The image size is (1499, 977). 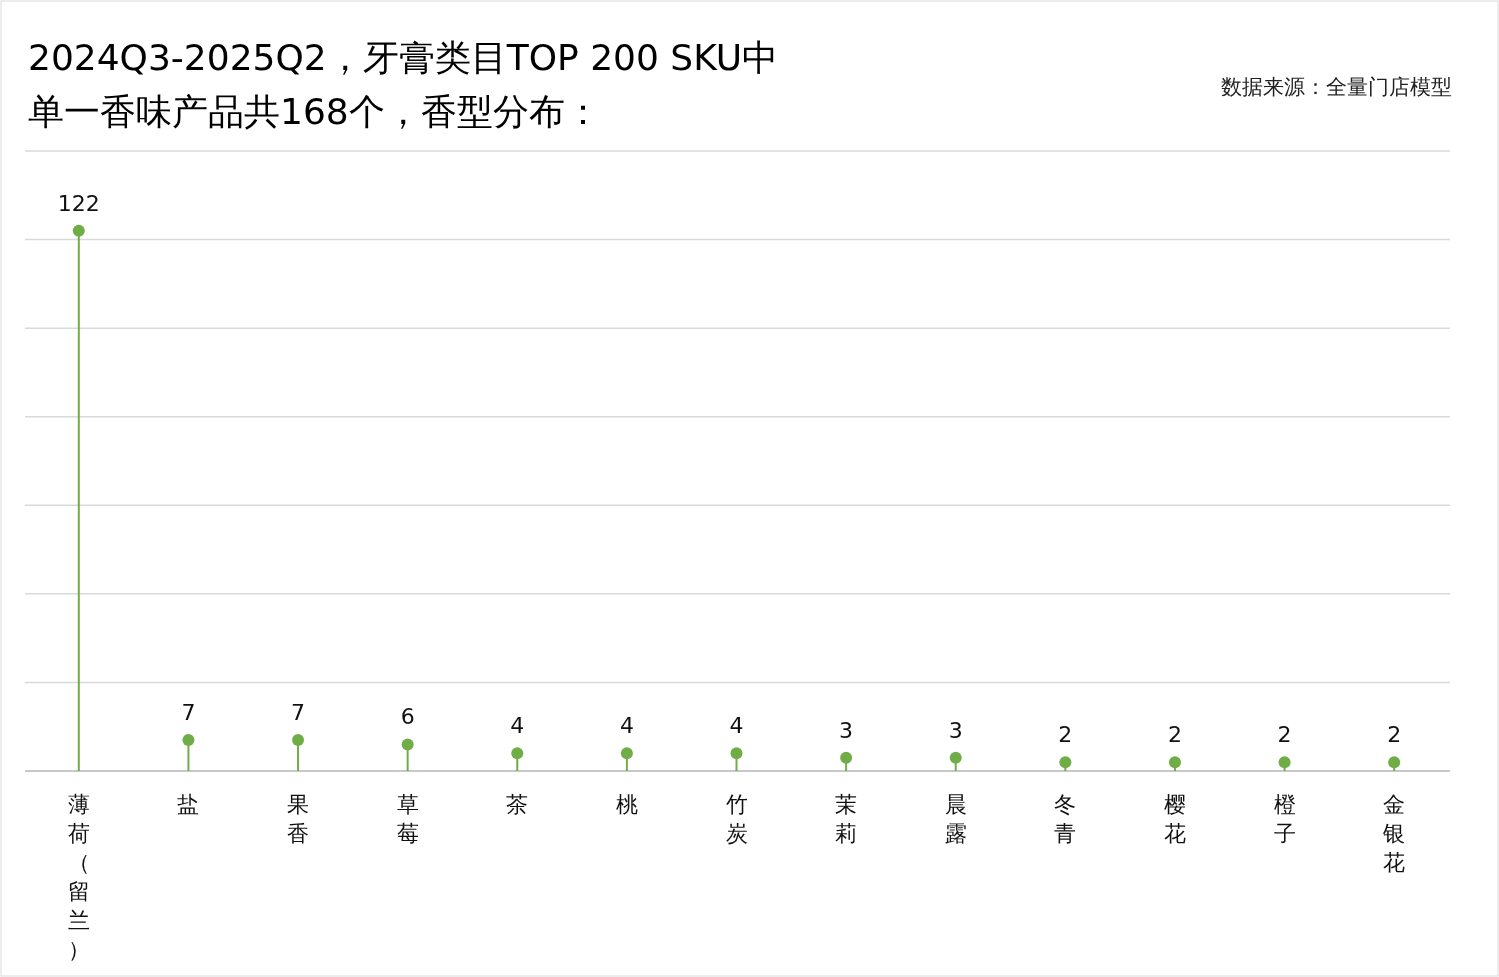 What do you see at coordinates (517, 804) in the screenshot?
I see `x-tick-label: 茶` at bounding box center [517, 804].